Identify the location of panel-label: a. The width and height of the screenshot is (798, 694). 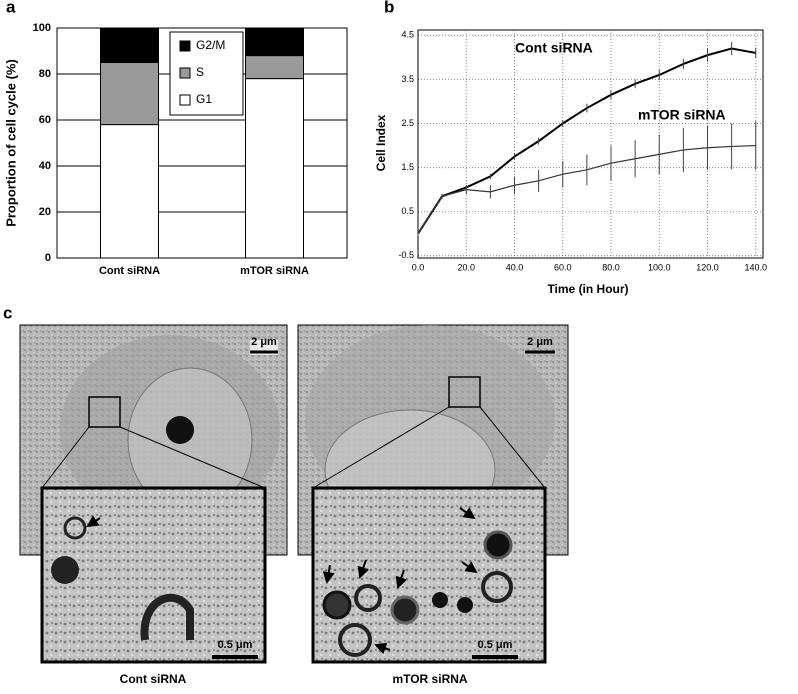
(11, 8).